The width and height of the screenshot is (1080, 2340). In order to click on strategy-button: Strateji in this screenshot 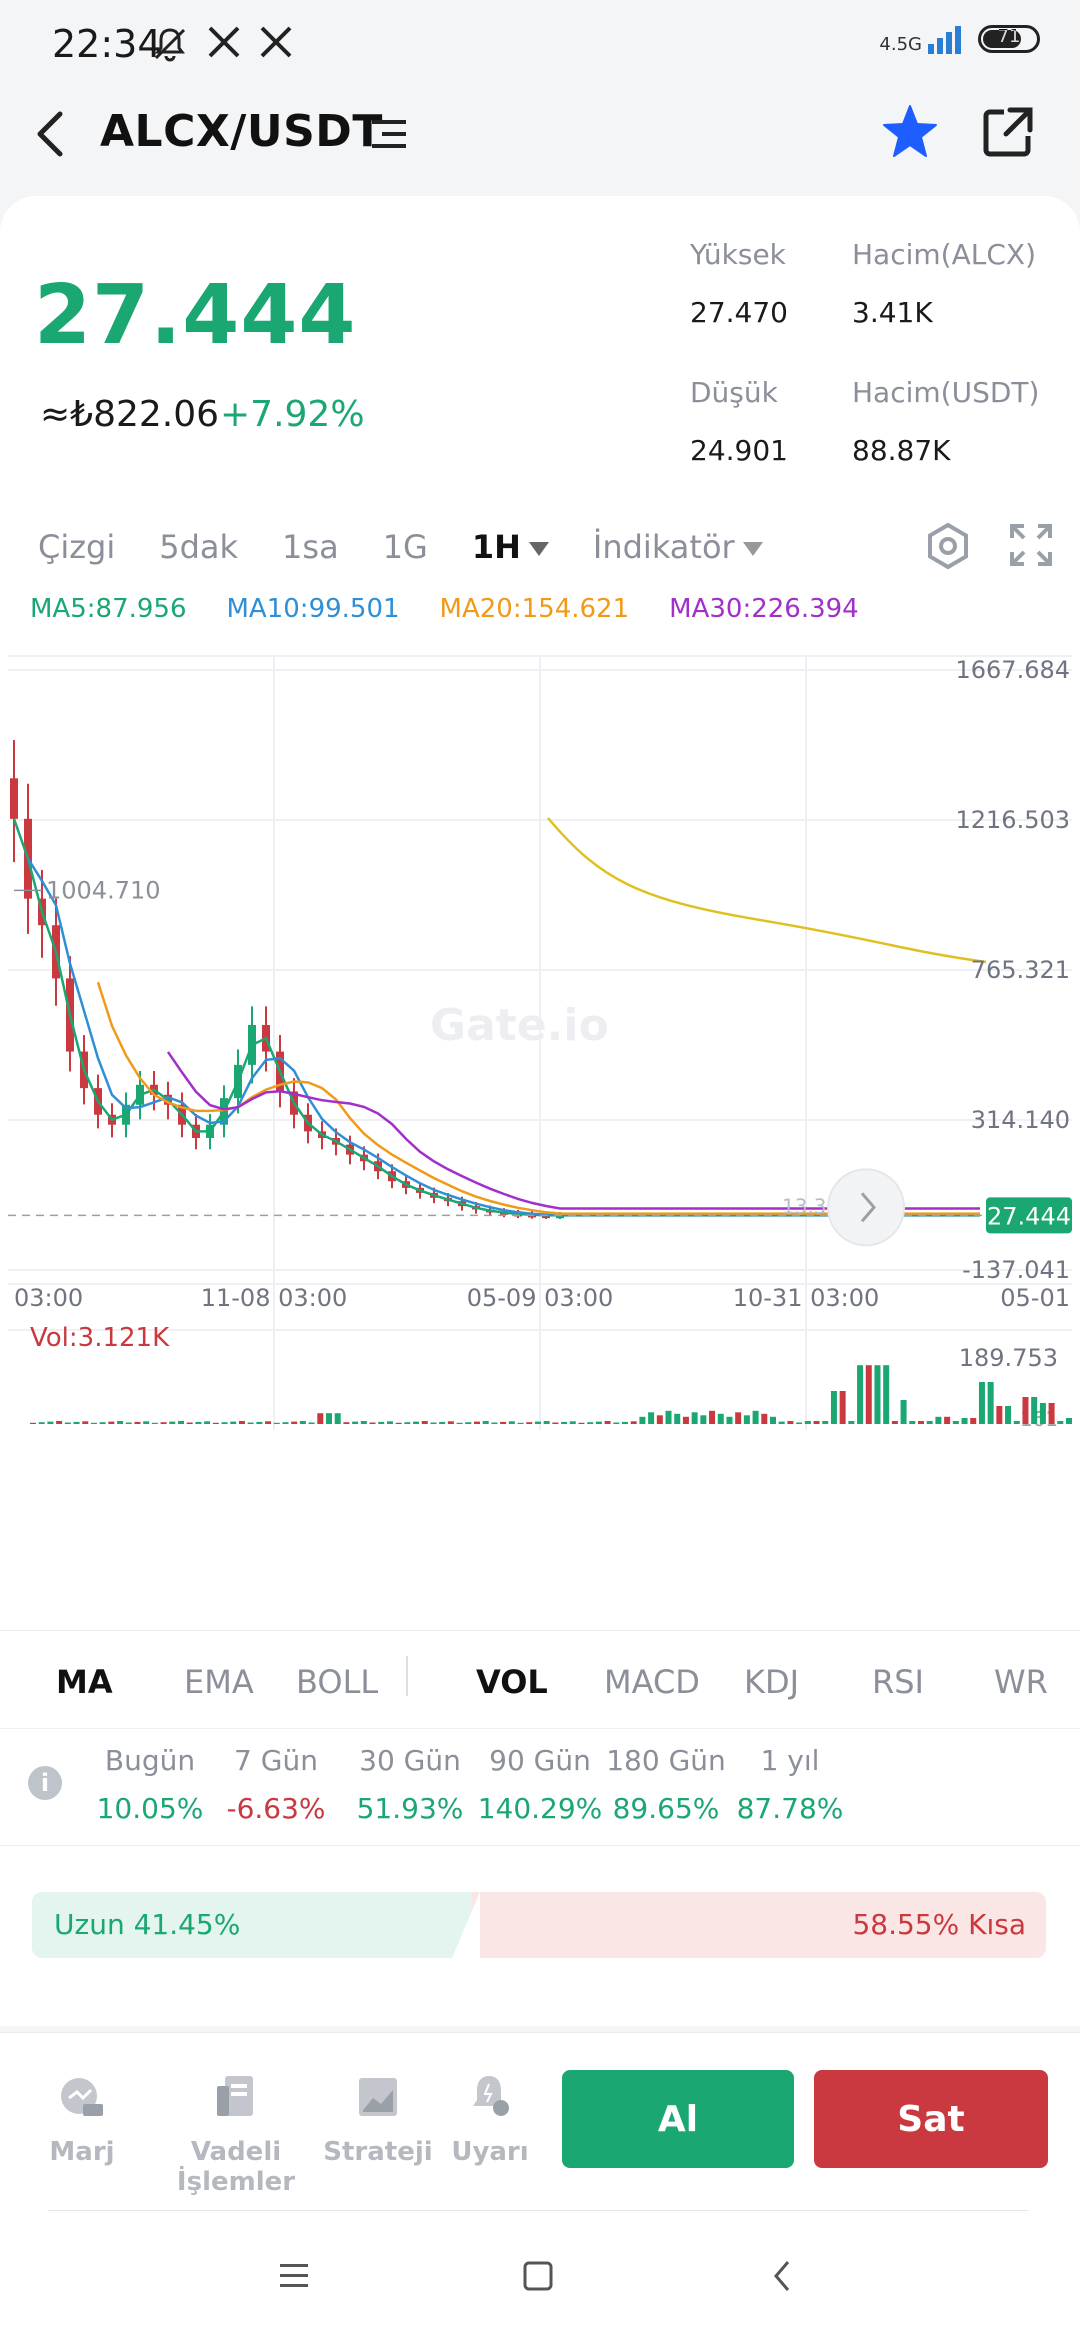, I will do `click(378, 2119)`.